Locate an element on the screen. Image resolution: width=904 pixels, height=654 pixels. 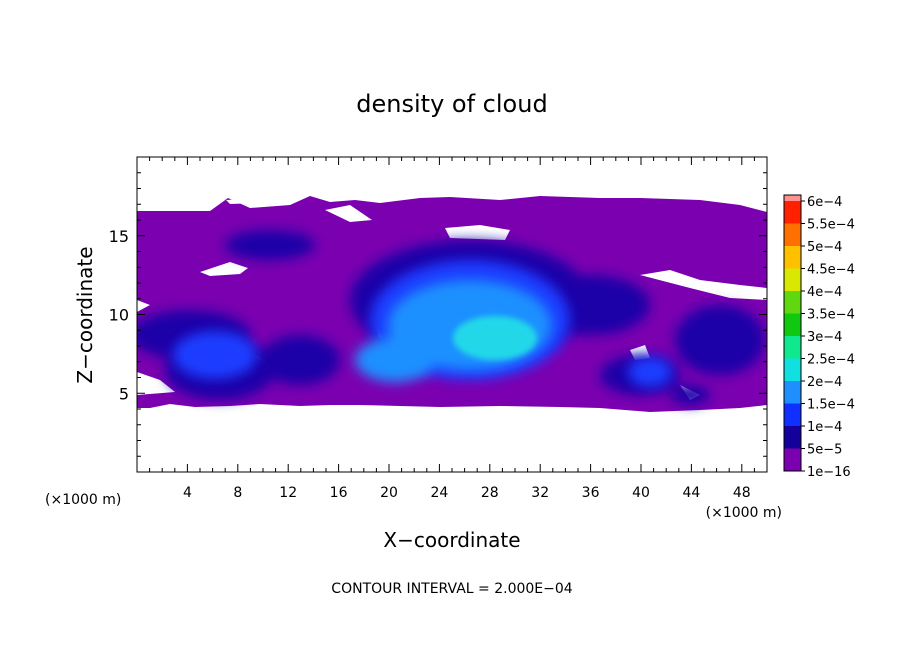
x-tick-label: 28 is located at coordinates (490, 493).